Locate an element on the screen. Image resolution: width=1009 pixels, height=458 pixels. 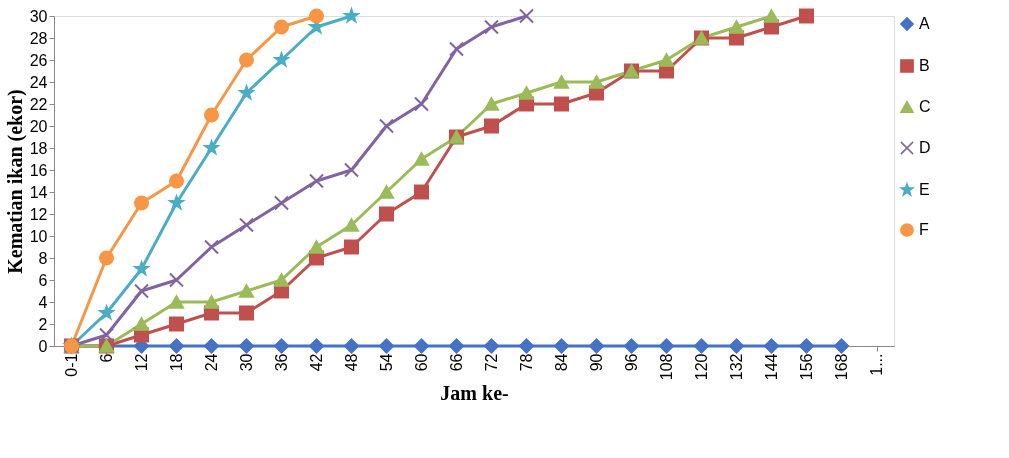
x-tick-label: 84 is located at coordinates (561, 362).